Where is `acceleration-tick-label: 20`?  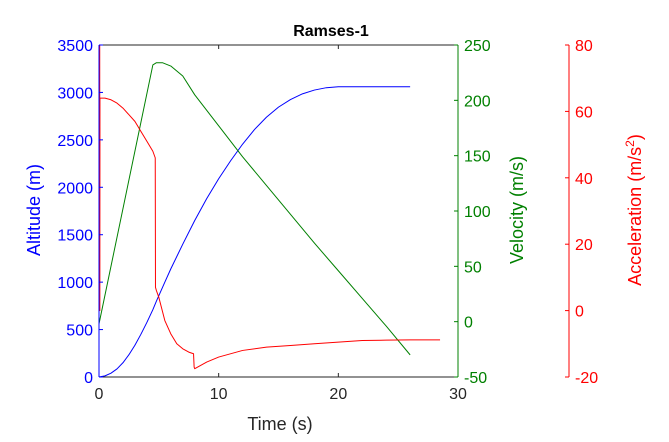 acceleration-tick-label: 20 is located at coordinates (584, 245).